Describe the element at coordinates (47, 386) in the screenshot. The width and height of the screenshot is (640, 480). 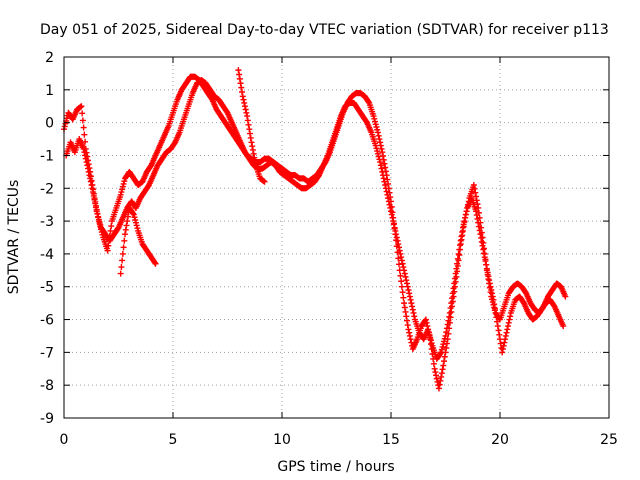
I see `y-tick-label: -8` at that location.